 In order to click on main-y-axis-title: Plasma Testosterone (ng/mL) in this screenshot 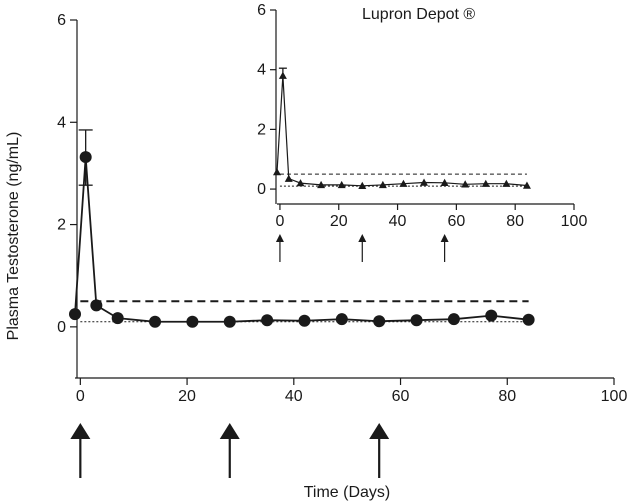, I will do `click(13, 236)`.